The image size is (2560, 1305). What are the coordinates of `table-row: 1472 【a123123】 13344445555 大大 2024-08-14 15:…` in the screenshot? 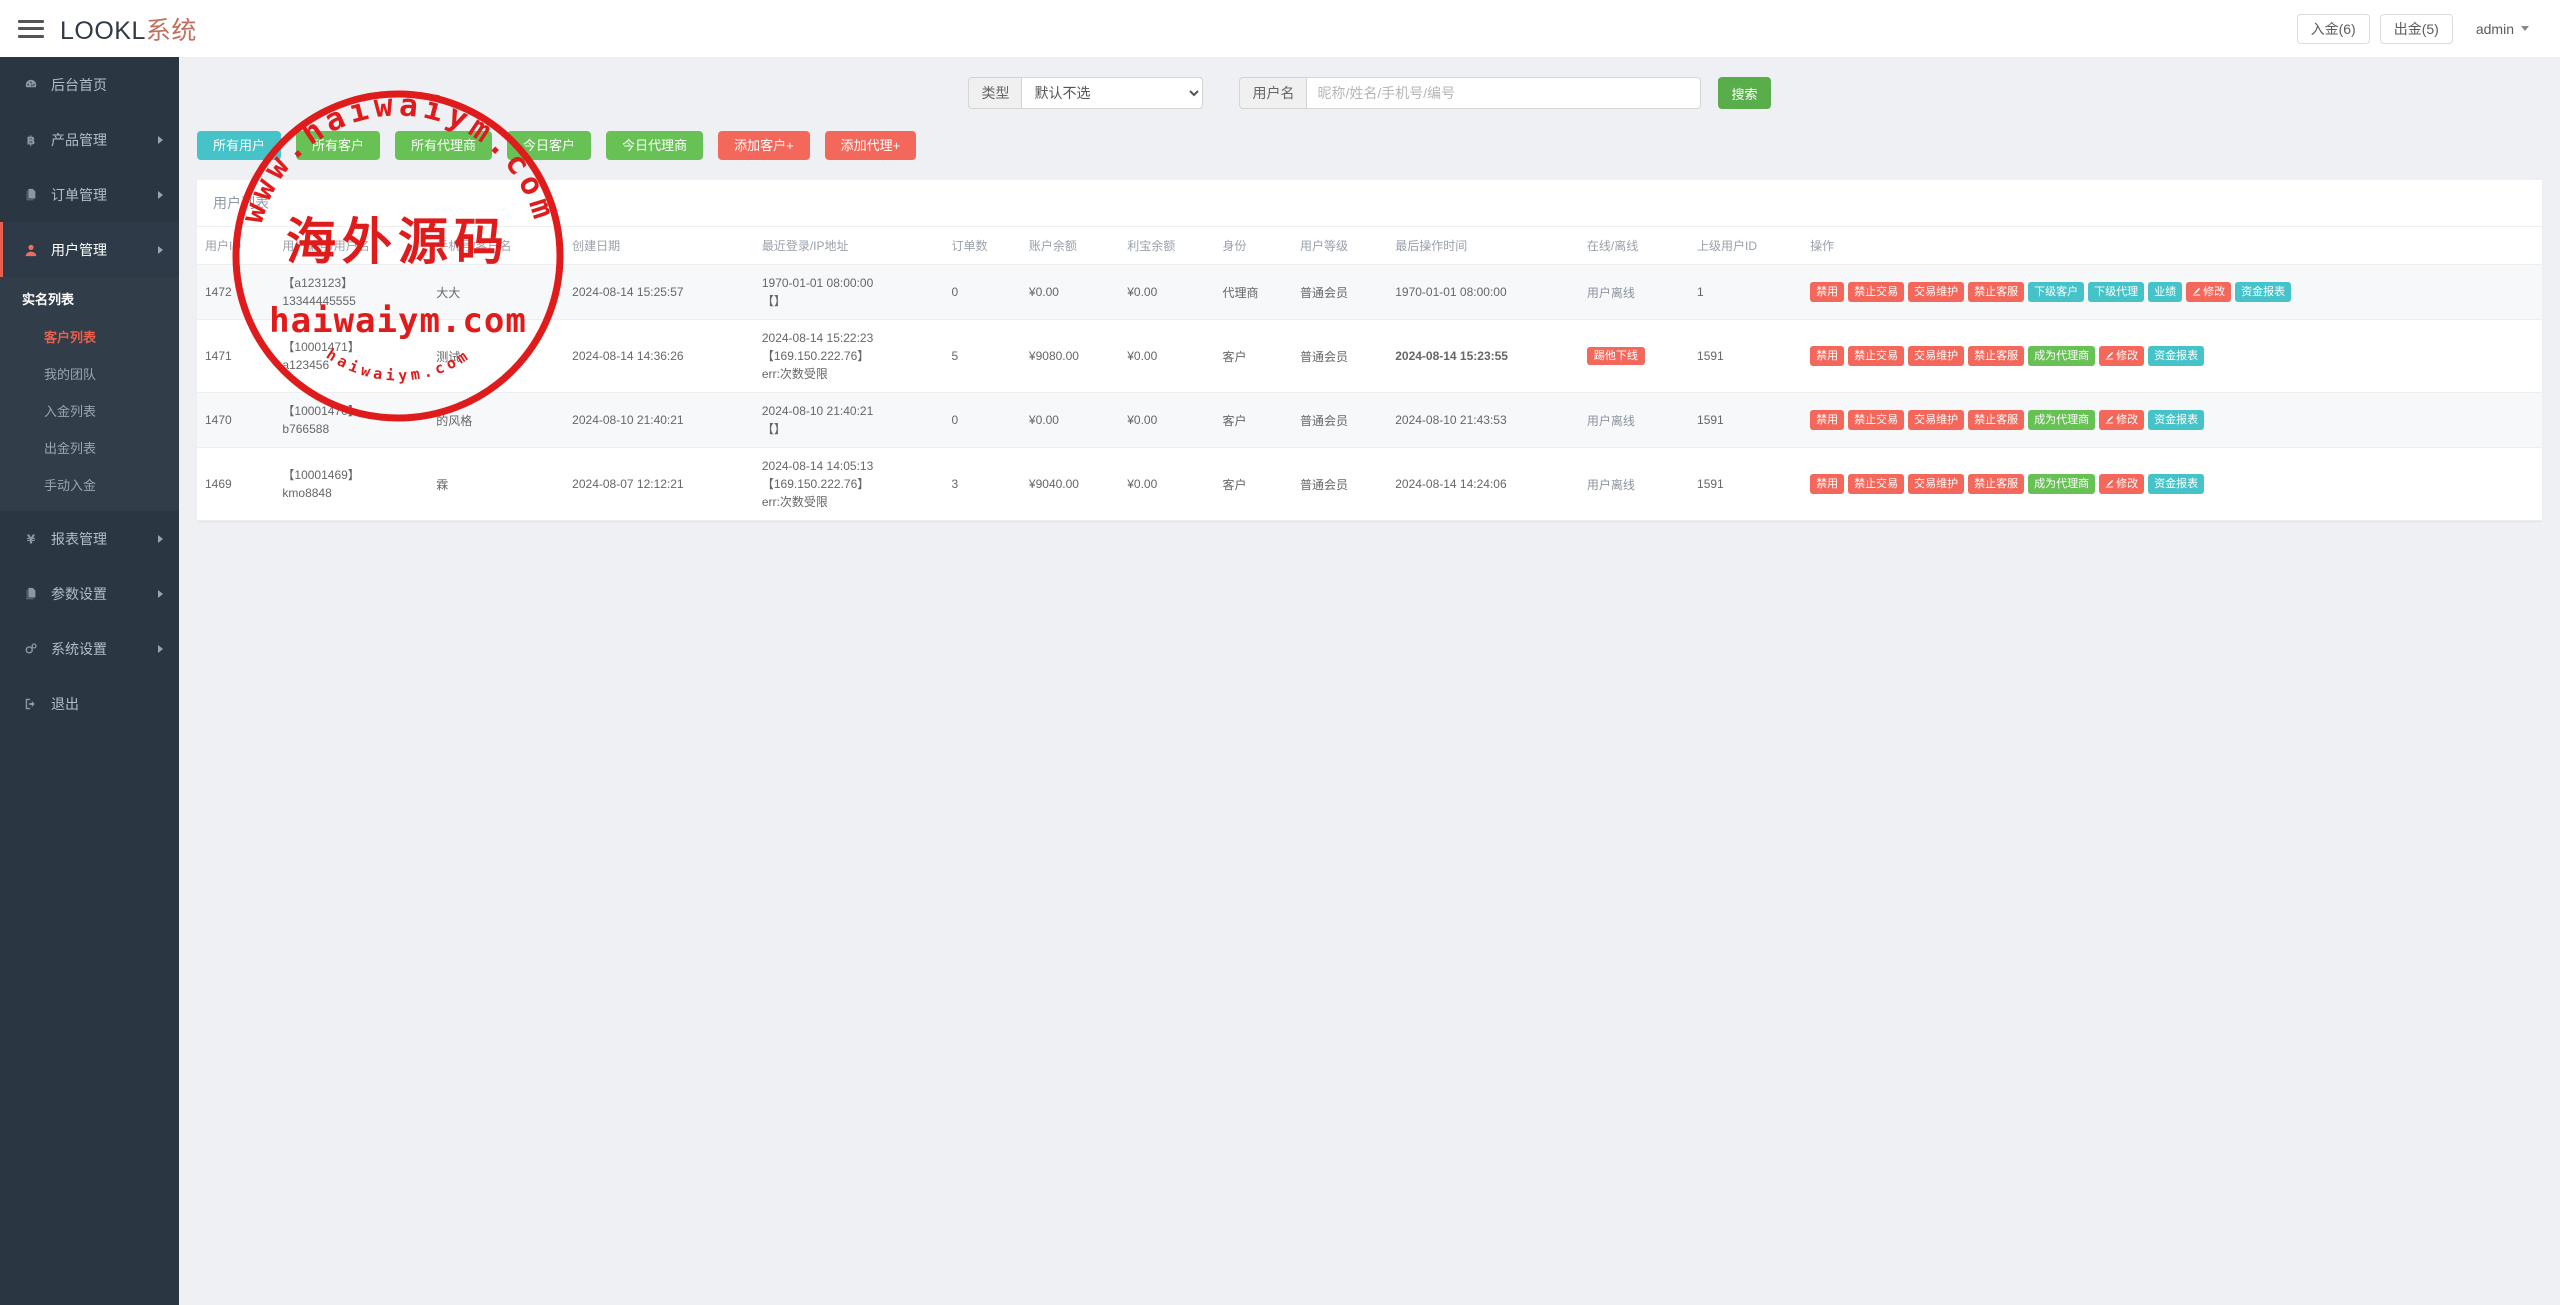 It's located at (1369, 292).